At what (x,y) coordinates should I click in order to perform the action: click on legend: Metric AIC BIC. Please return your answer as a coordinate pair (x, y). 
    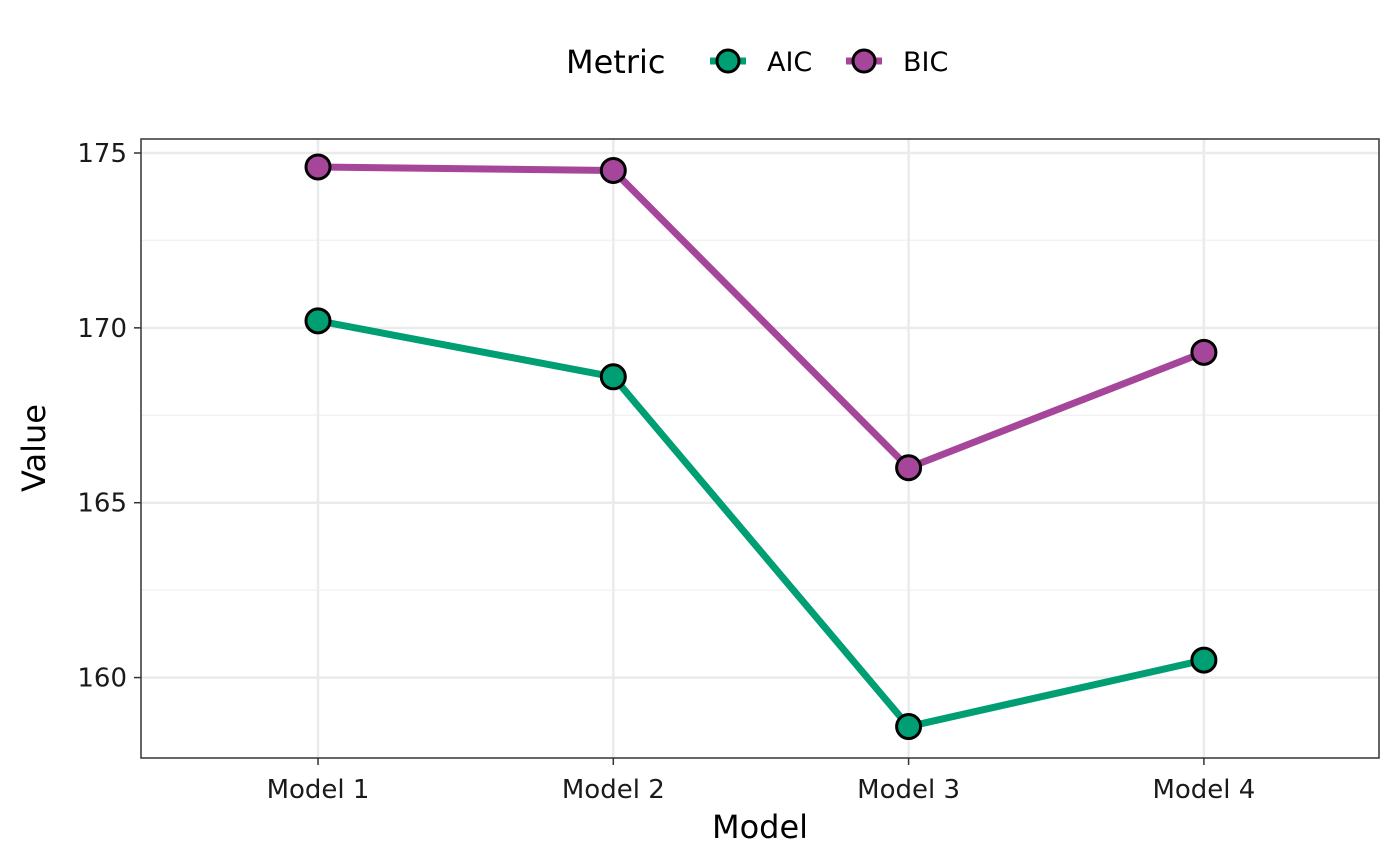
    Looking at the image, I should click on (757, 62).